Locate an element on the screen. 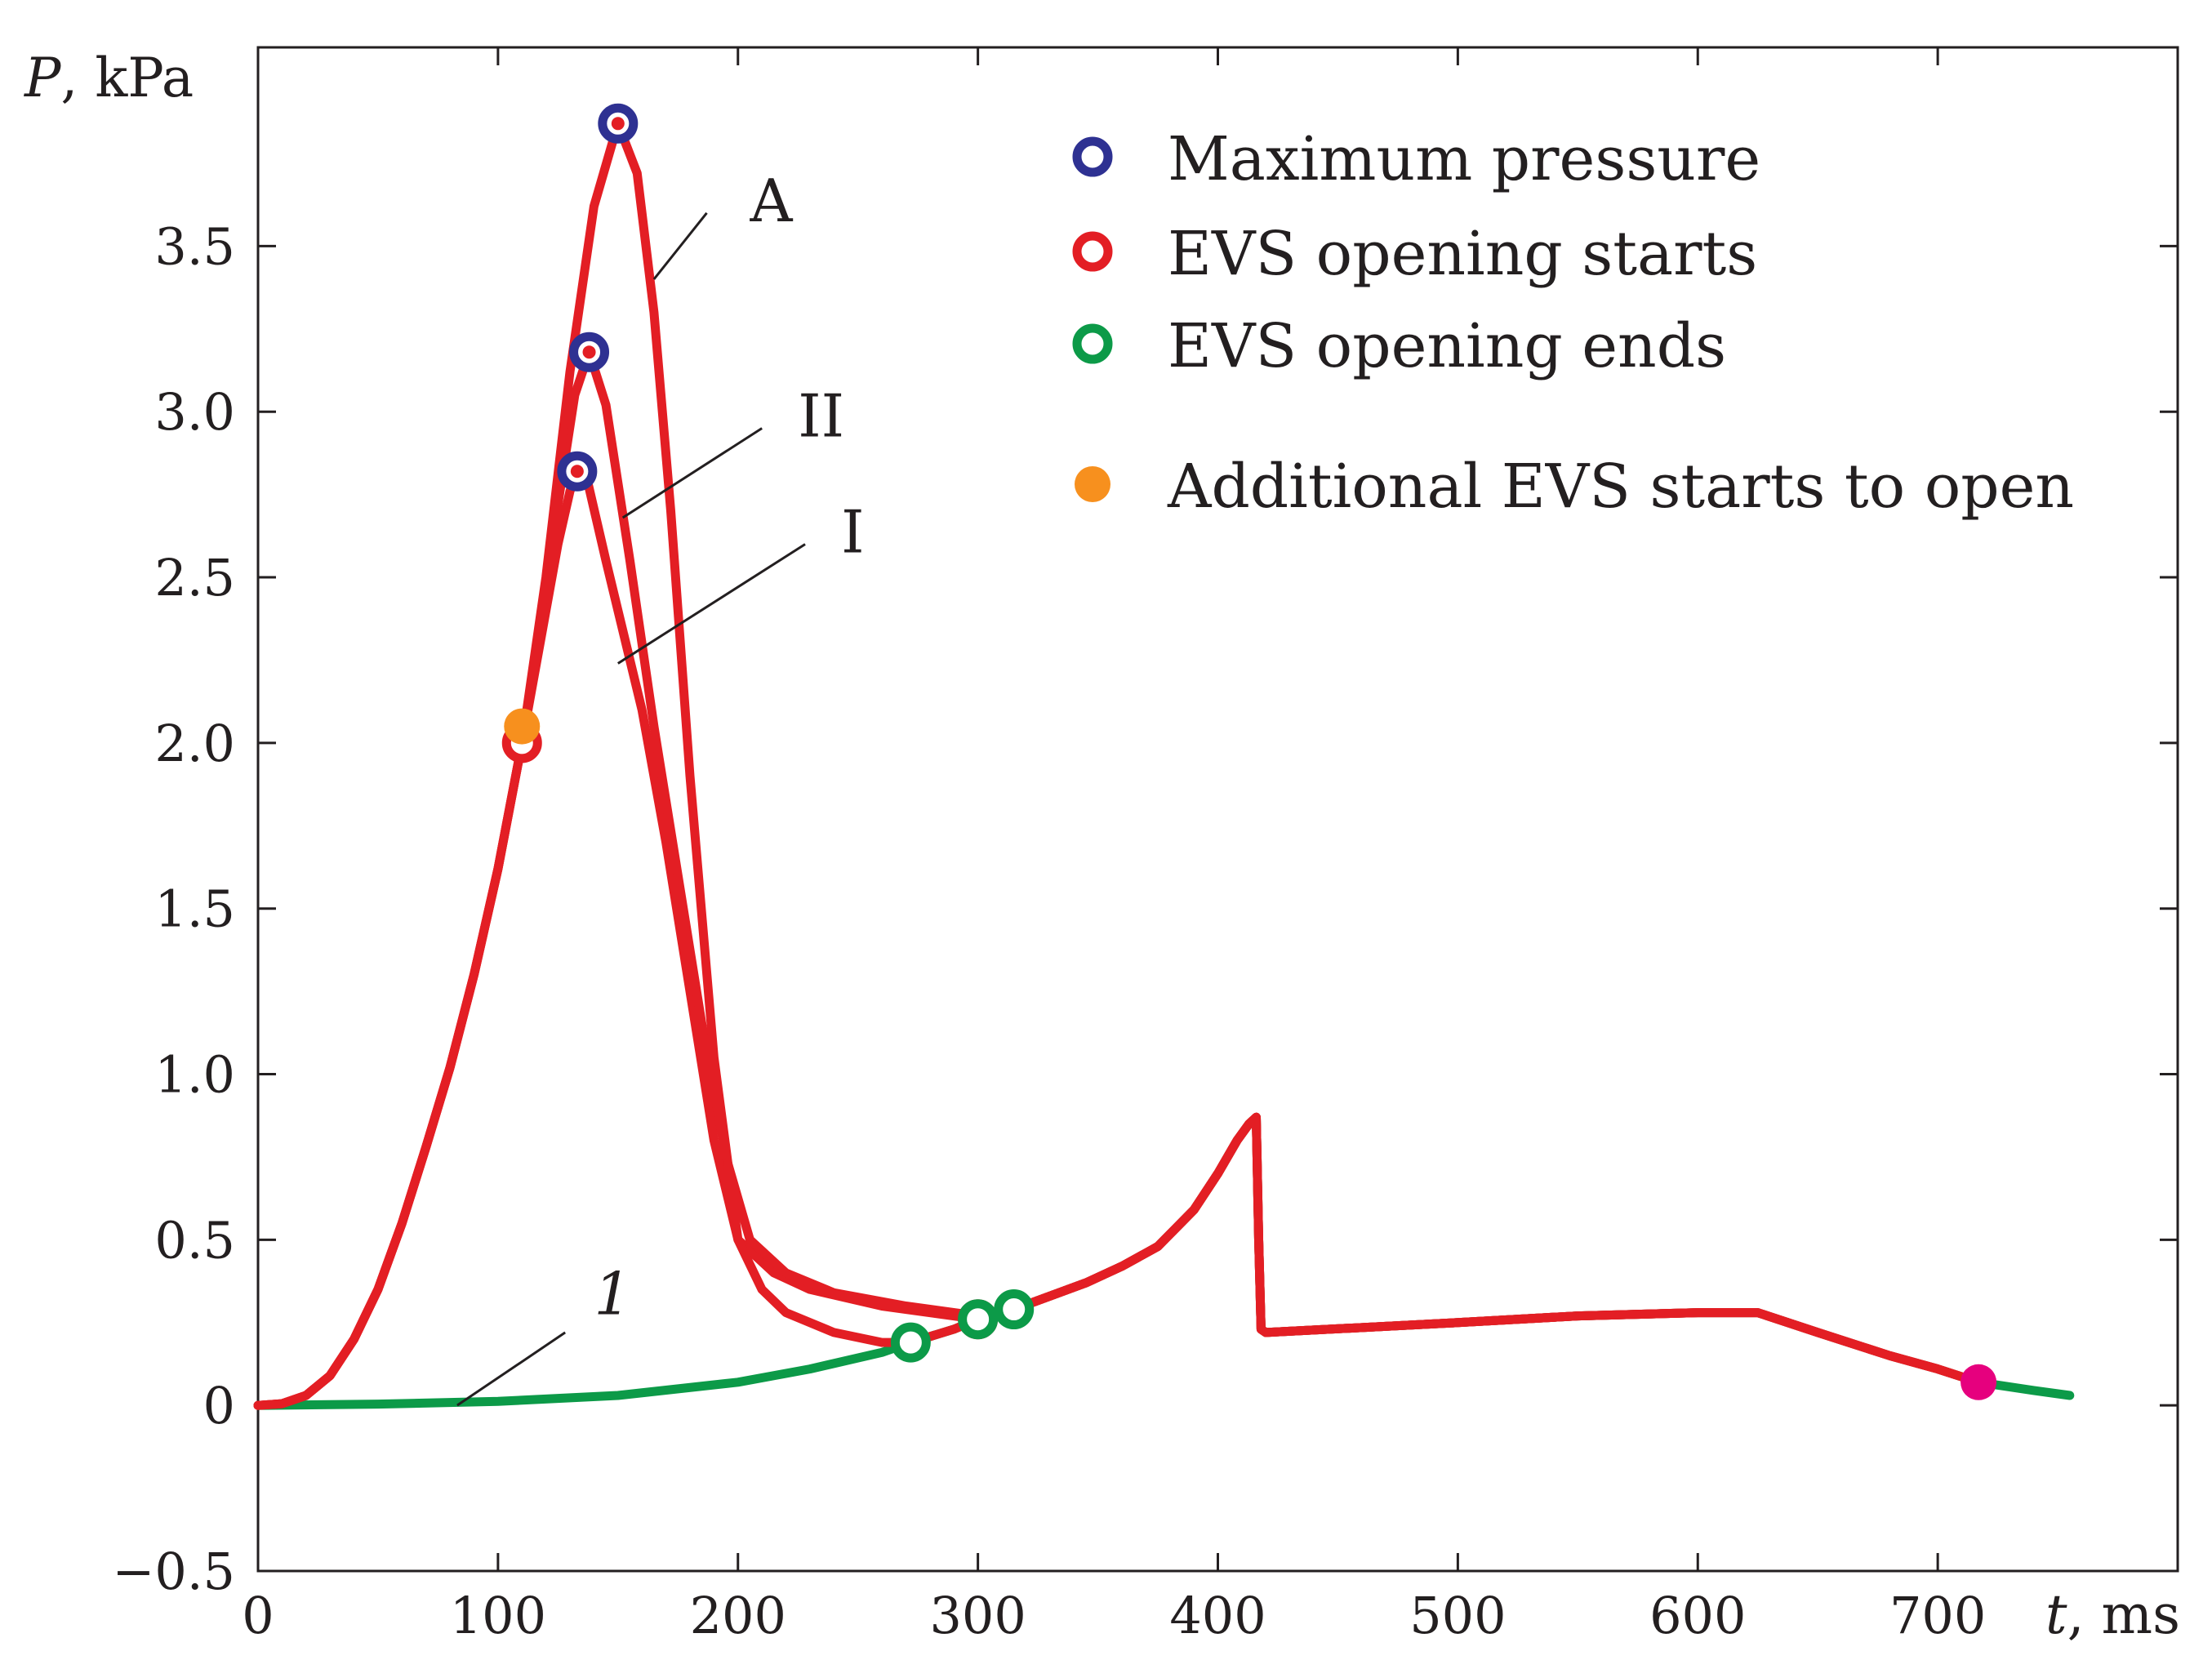 This screenshot has height=1660, width=2212. y-tick-label: 3.0 is located at coordinates (194, 412).